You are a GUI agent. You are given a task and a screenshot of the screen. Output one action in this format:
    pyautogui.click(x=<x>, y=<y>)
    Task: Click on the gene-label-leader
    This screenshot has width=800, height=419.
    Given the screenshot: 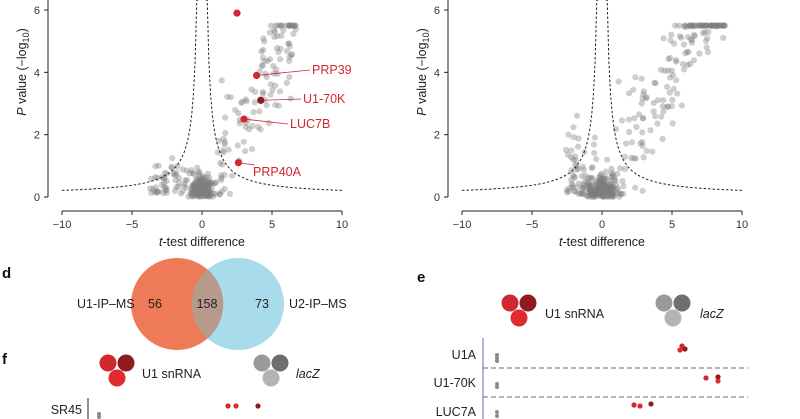 What is the action you would take?
    pyautogui.click(x=283, y=72)
    